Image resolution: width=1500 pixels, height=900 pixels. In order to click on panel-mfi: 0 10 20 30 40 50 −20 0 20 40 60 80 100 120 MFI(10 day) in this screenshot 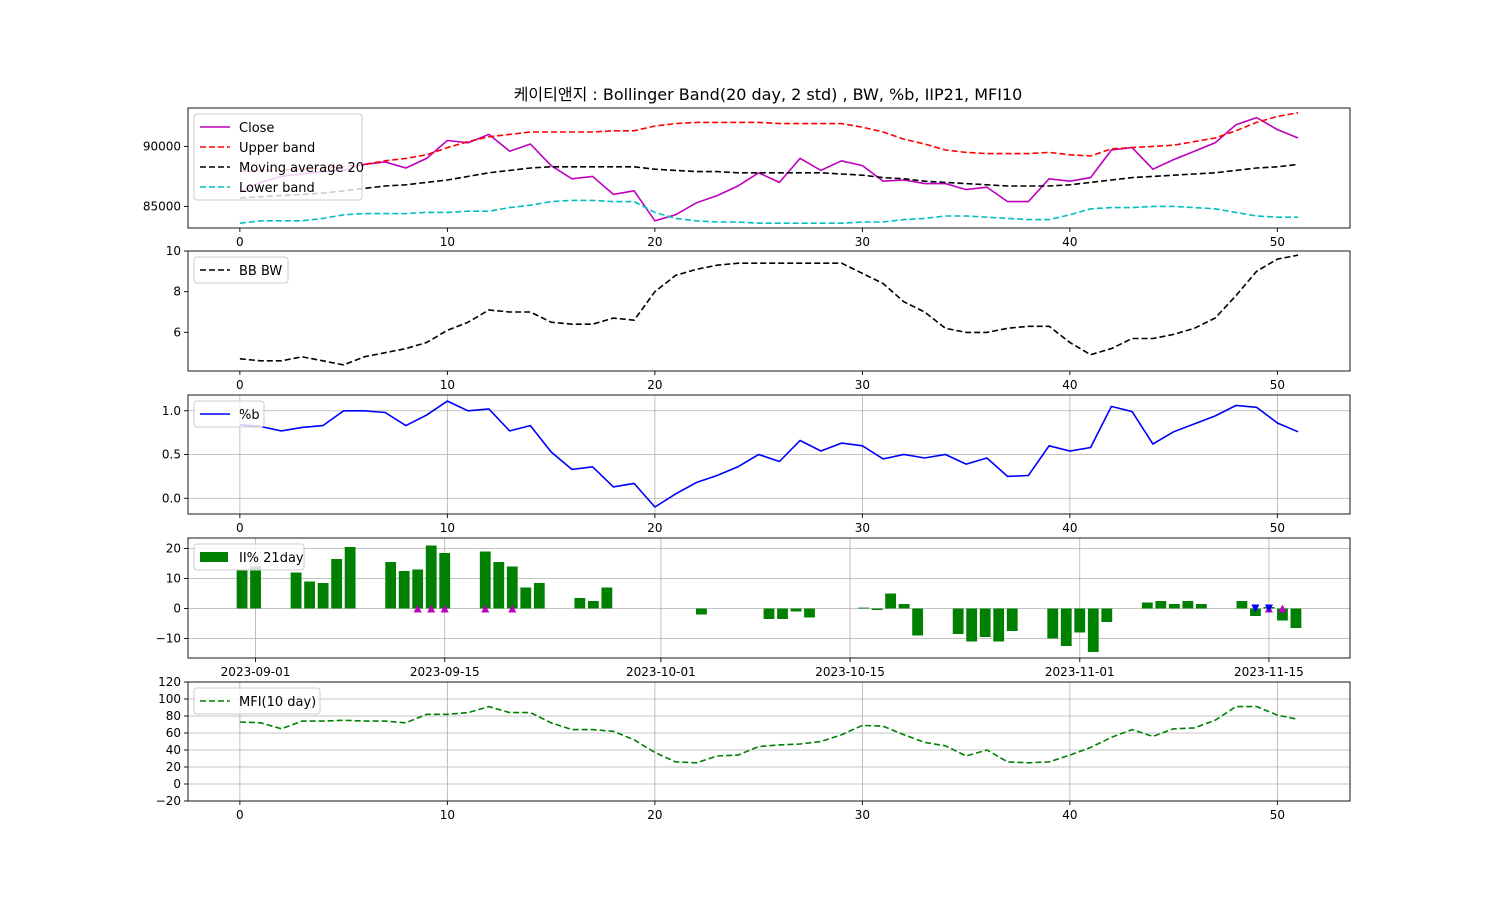, I will do `click(753, 748)`.